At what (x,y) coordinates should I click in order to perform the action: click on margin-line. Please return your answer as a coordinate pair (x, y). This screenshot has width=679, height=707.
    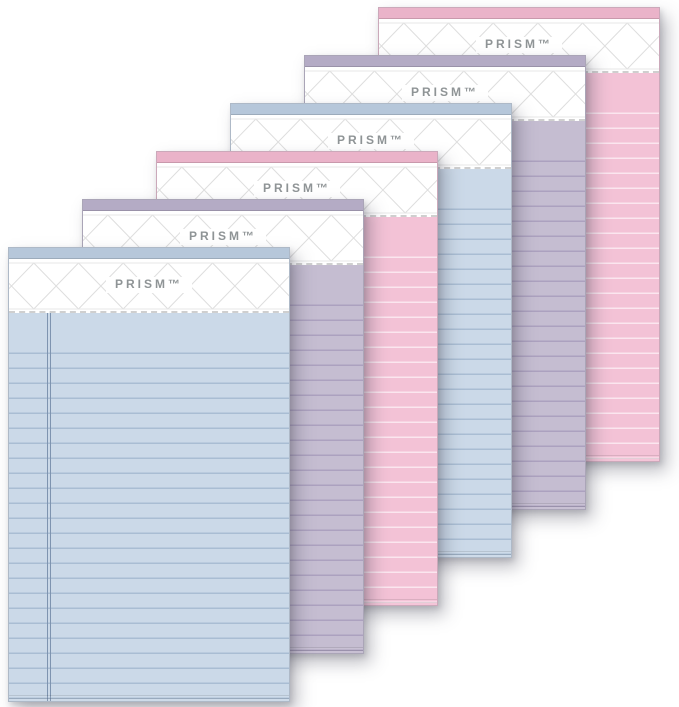
    Looking at the image, I should click on (49, 507).